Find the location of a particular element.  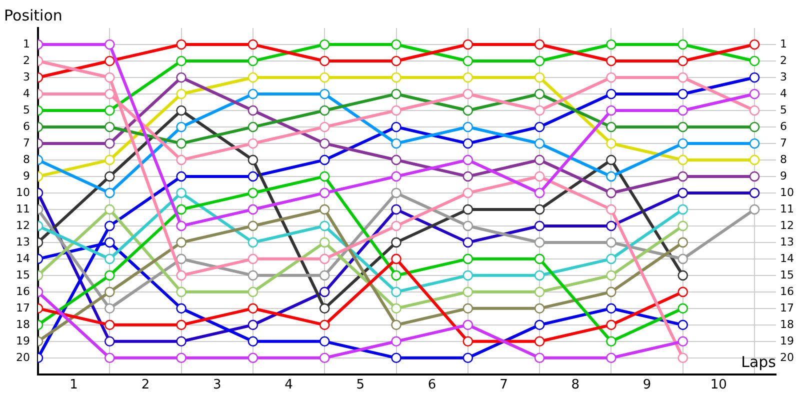

y-tick-label: 13 is located at coordinates (23, 241).